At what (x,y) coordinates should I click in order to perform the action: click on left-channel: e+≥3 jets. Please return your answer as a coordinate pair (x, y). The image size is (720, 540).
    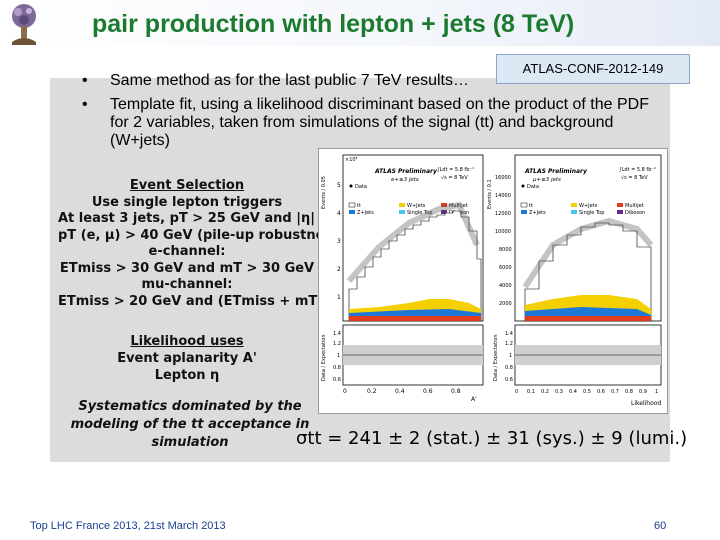
    Looking at the image, I should click on (405, 180).